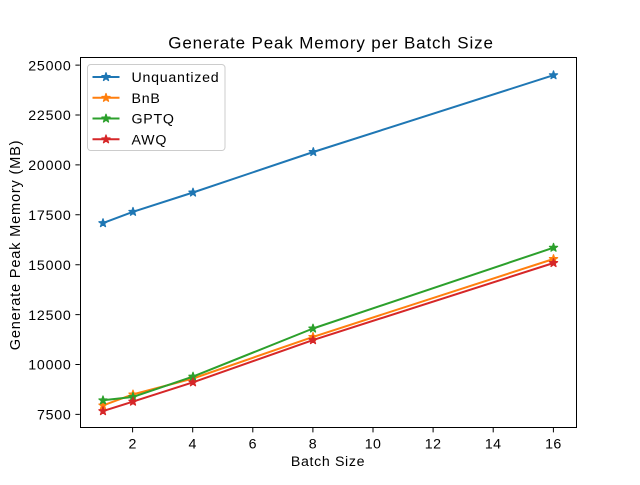 This screenshot has height=485, width=640. I want to click on svg-text: 10000, so click(49, 366).